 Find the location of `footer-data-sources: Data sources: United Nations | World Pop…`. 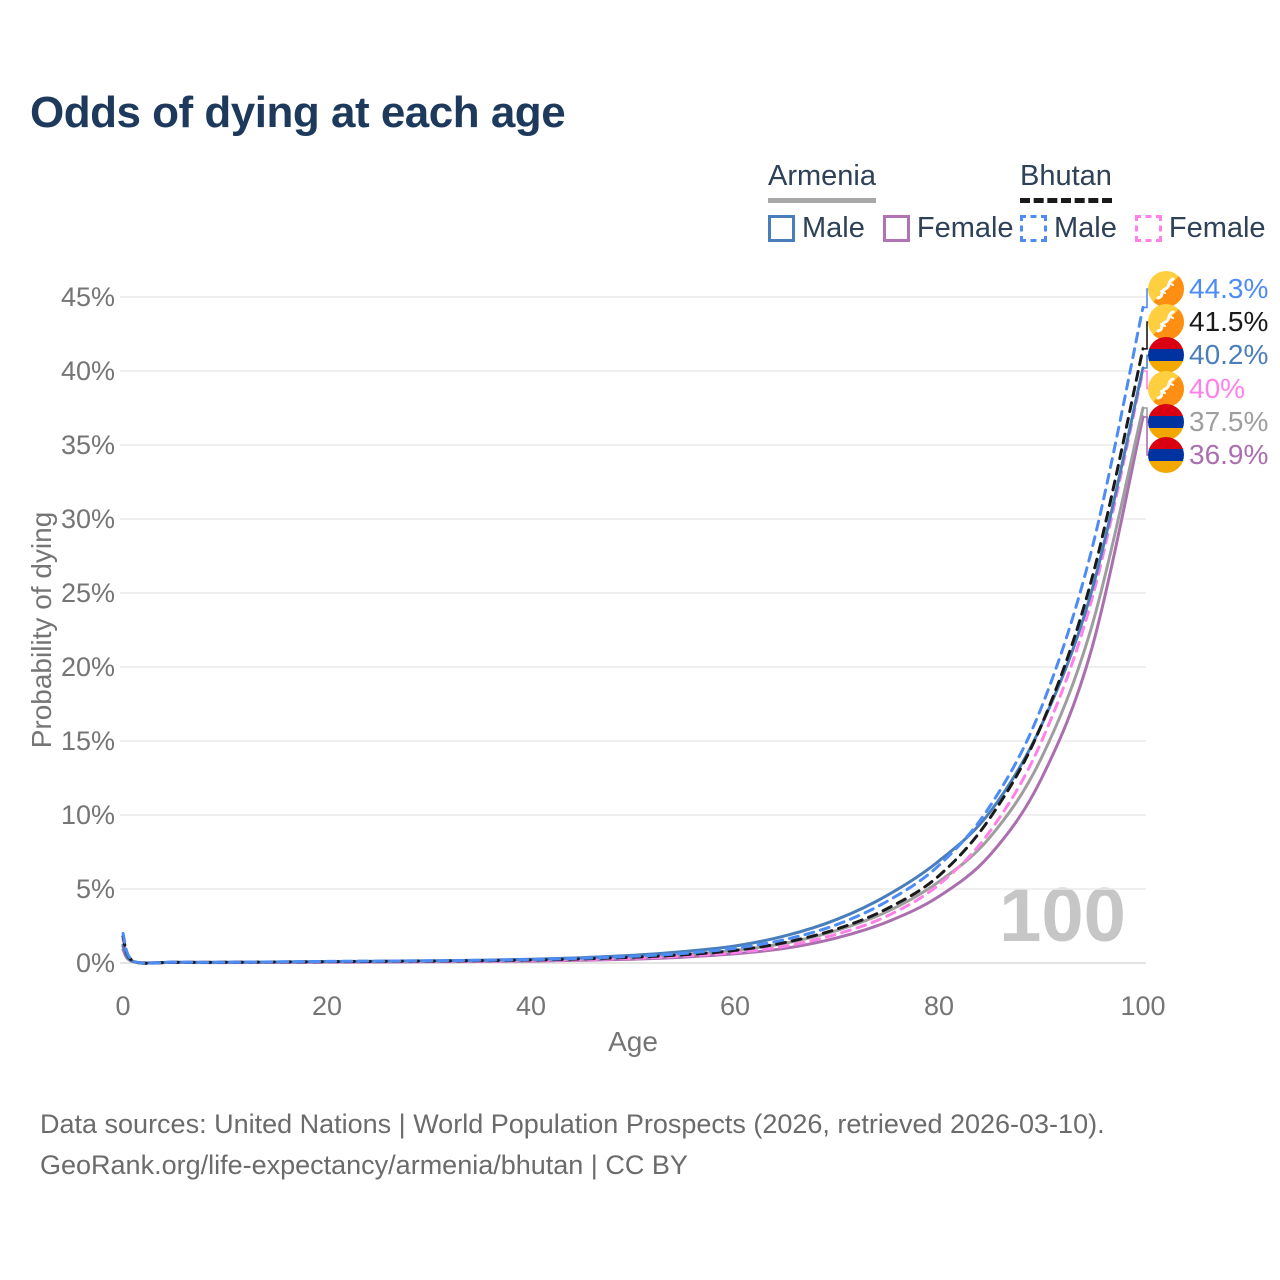

footer-data-sources: Data sources: United Nations | World Pop… is located at coordinates (572, 1124).